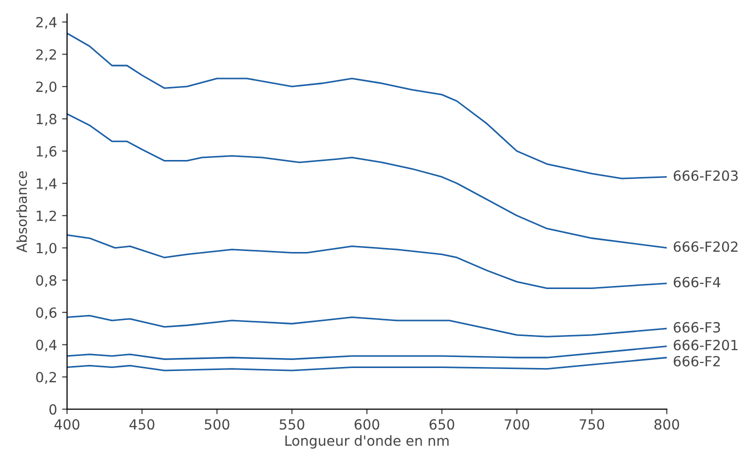  I want to click on series-label: 666-F202, so click(706, 246).